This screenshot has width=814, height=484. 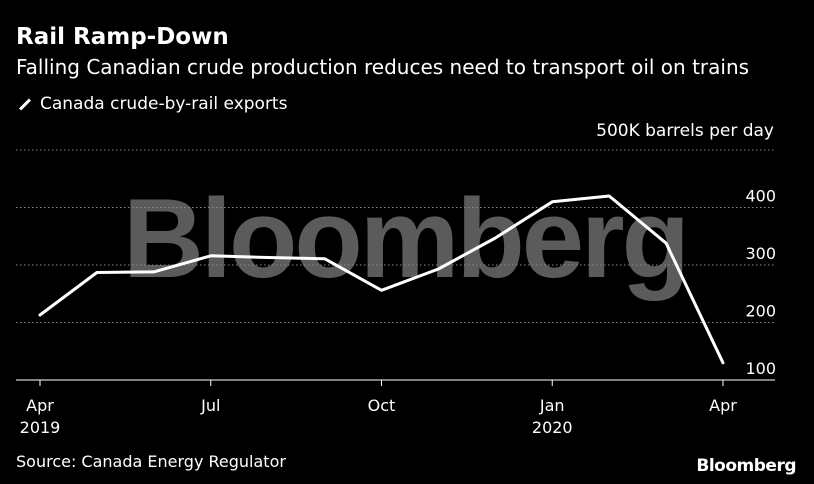 I want to click on source-note: Source: Canada Energy Regulator, so click(x=151, y=461).